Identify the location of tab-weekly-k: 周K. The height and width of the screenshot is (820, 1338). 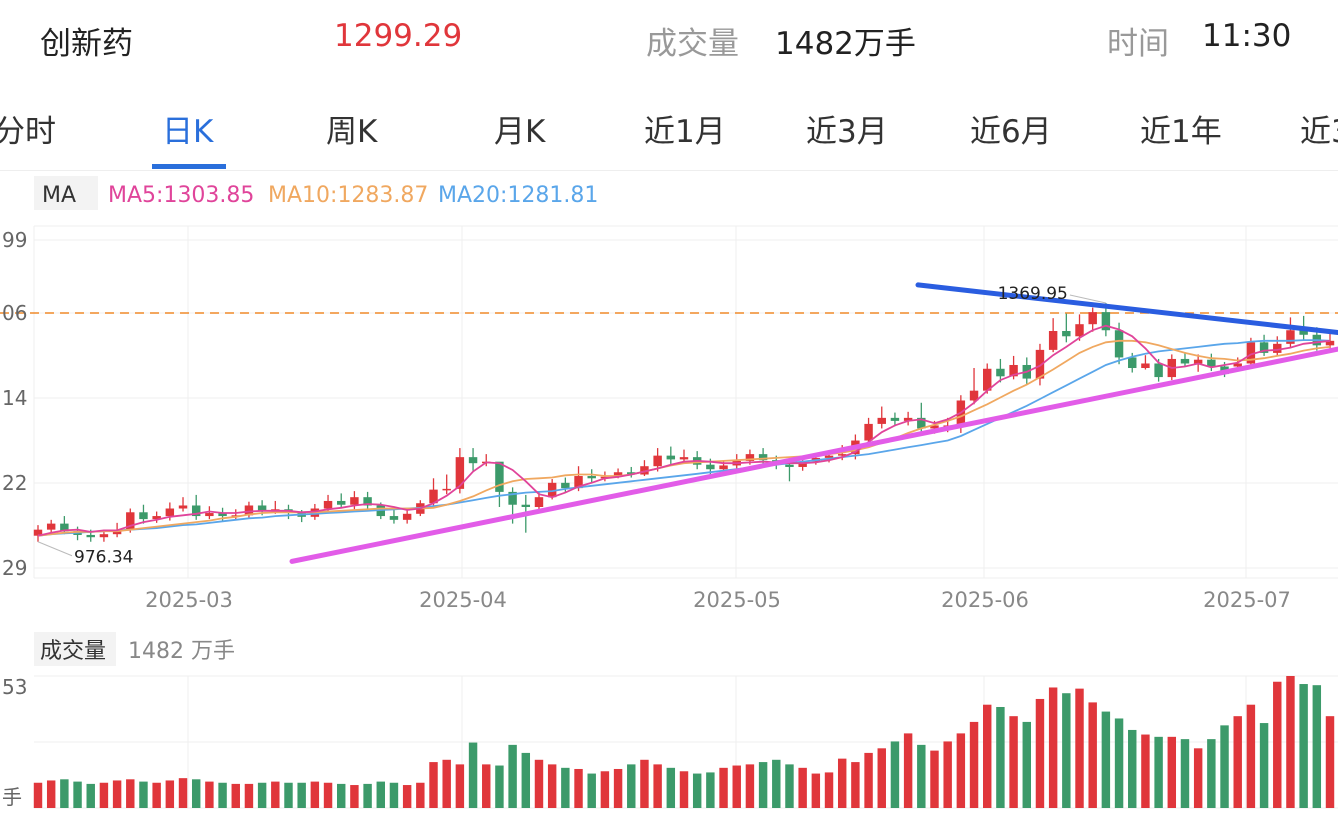
(352, 132).